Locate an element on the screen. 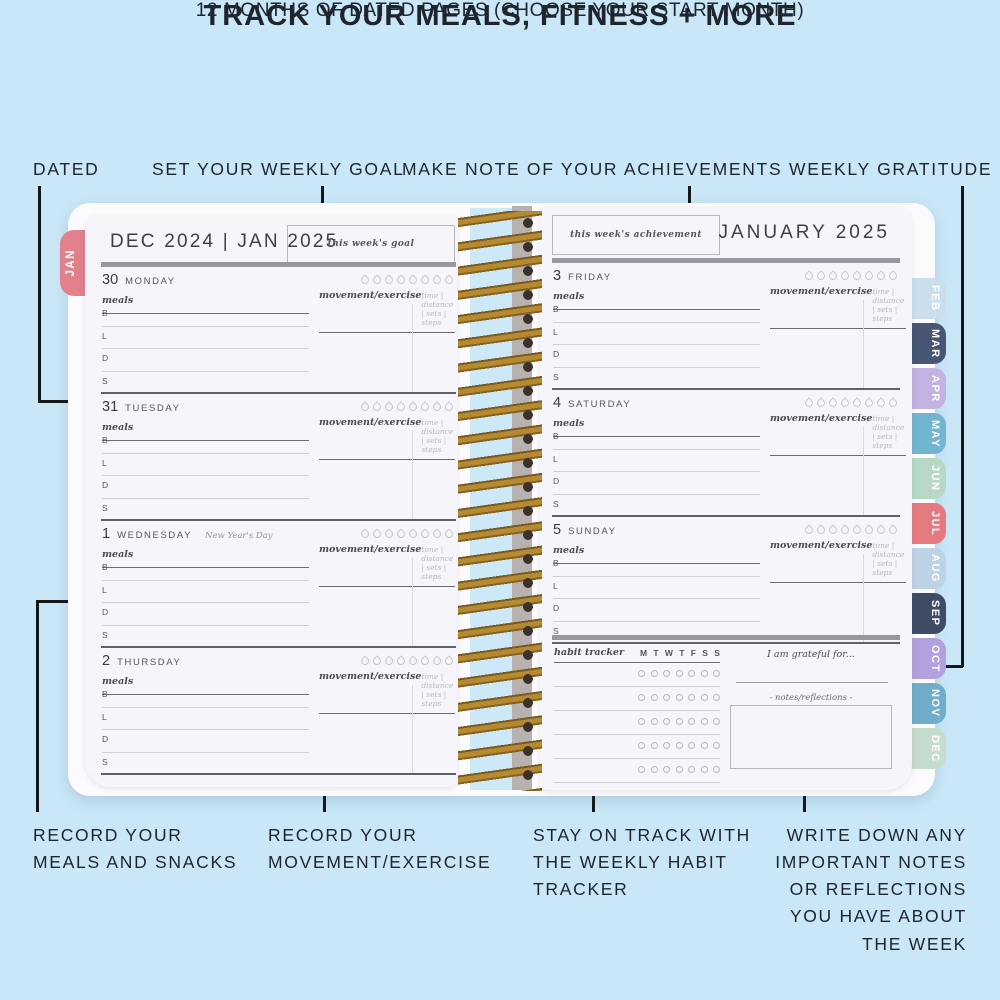 The image size is (1000, 1000). month-tab-label: JUN is located at coordinates (935, 478).